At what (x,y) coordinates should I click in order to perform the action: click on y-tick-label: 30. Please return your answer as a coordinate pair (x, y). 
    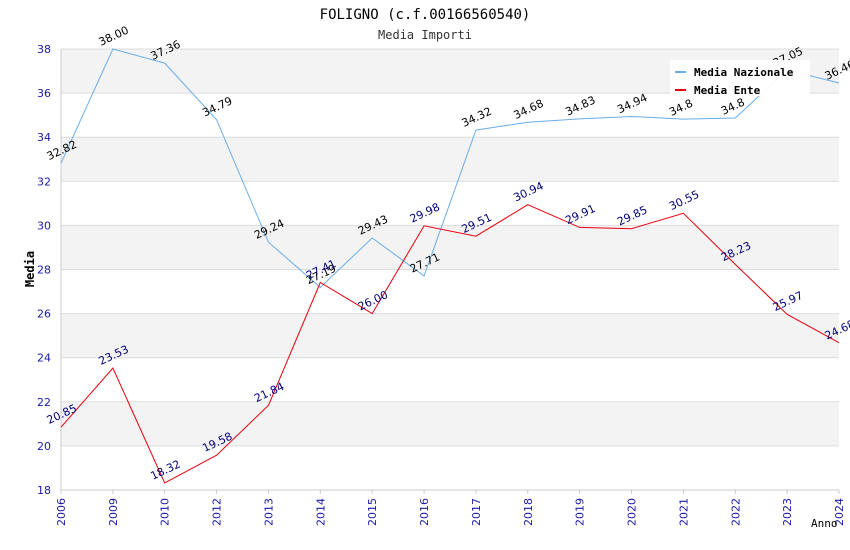
    Looking at the image, I should click on (44, 225).